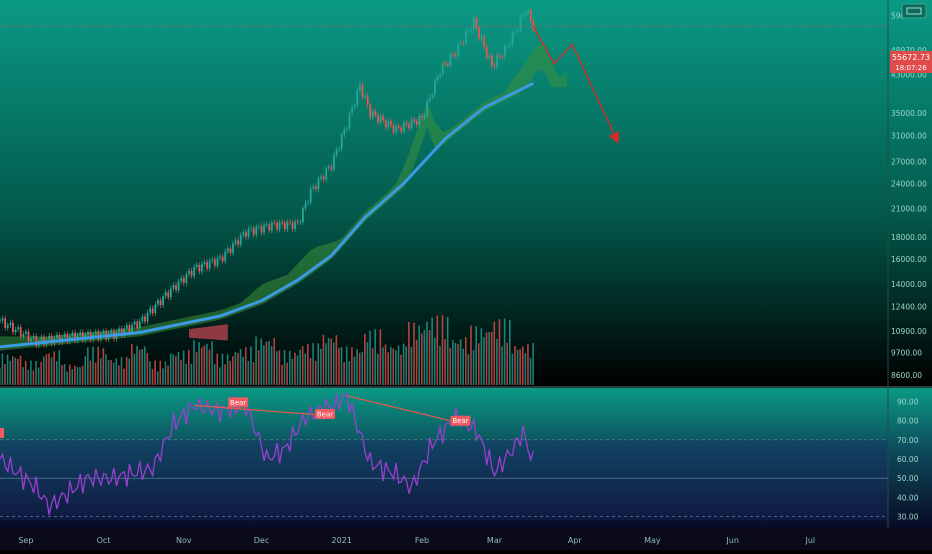 The width and height of the screenshot is (932, 554). Describe the element at coordinates (909, 259) in the screenshot. I see `price-tick-label: 16000.00` at that location.